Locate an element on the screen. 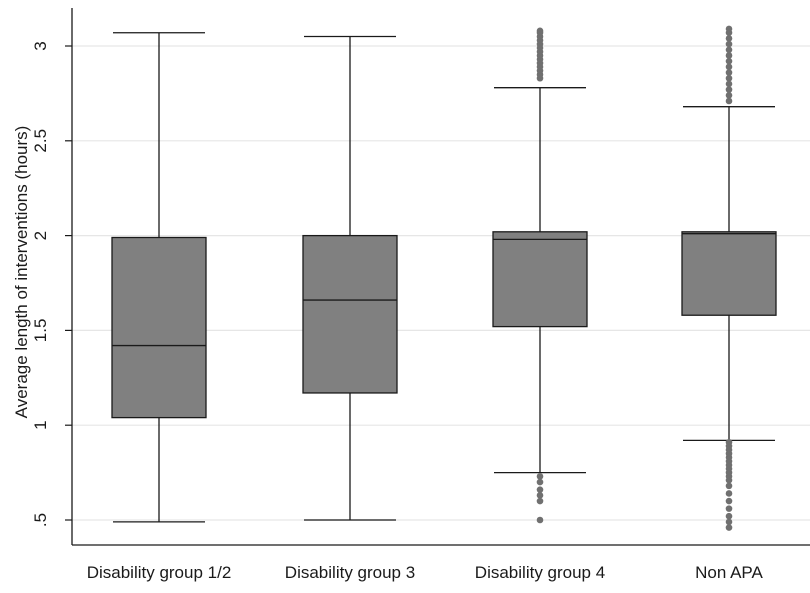  x-category-label: Disability group 1/2 is located at coordinates (159, 572).